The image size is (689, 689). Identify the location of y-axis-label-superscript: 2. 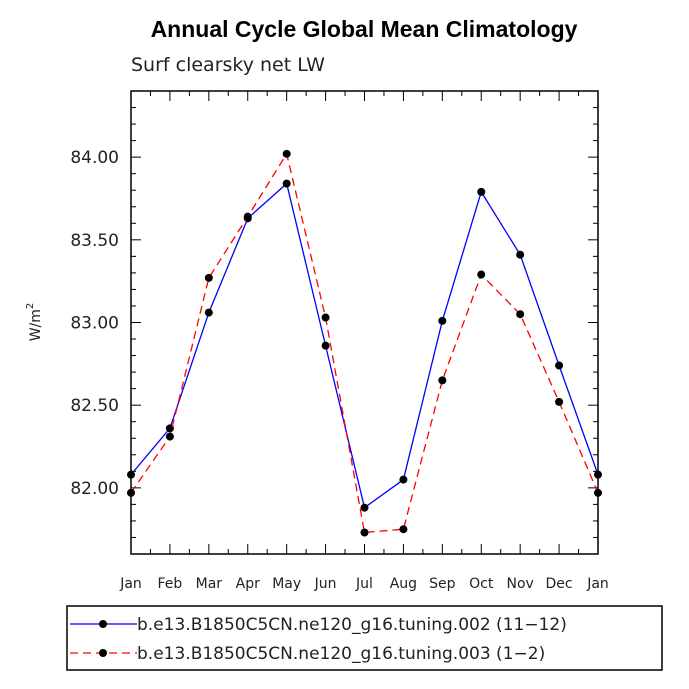
(30, 306).